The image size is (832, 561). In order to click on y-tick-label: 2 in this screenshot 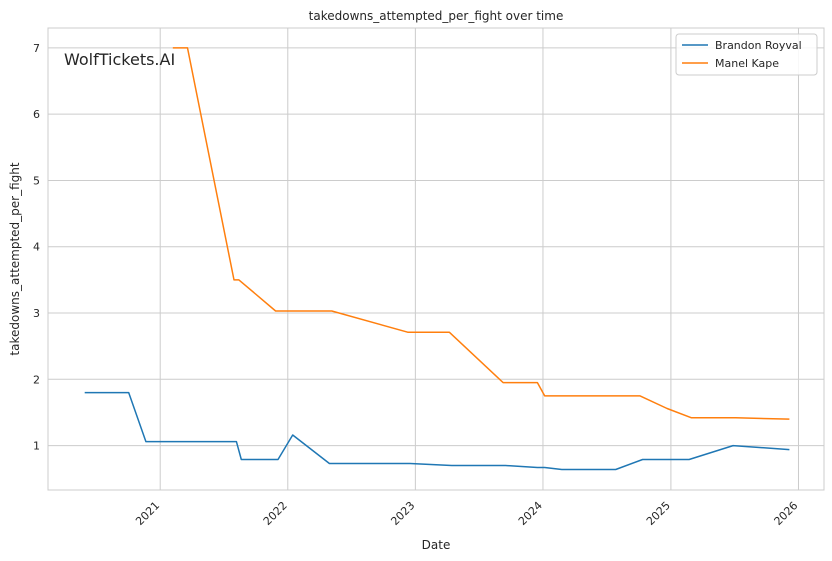, I will do `click(36, 379)`.